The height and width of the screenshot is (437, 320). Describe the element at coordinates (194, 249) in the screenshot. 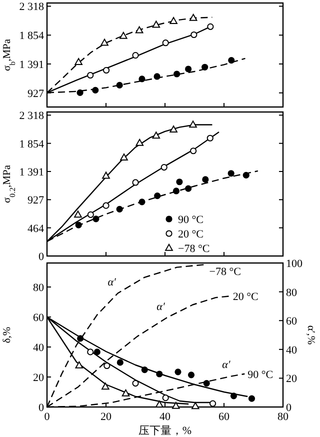

I see `legend-label: −78 °C` at that location.